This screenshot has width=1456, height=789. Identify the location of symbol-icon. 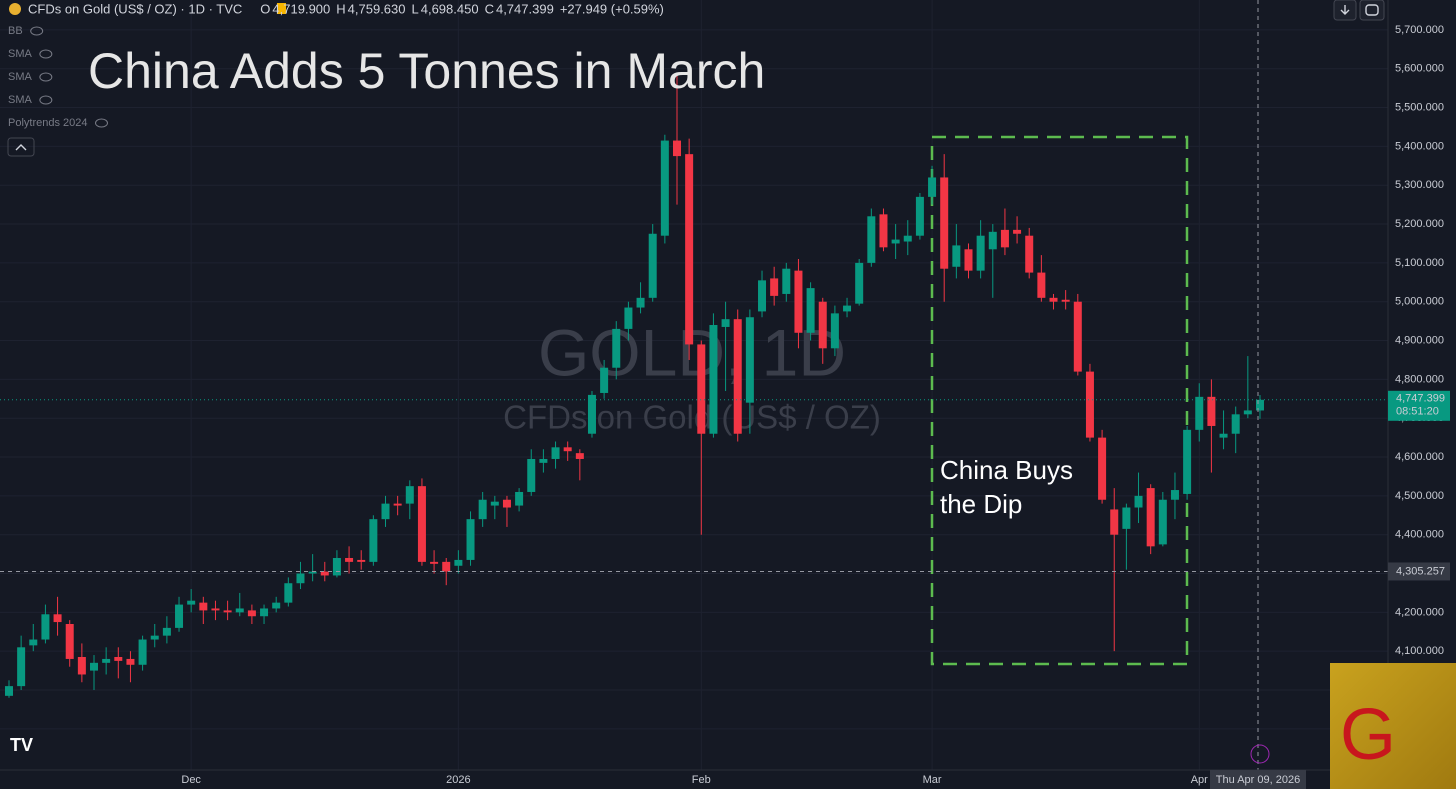
(15, 9).